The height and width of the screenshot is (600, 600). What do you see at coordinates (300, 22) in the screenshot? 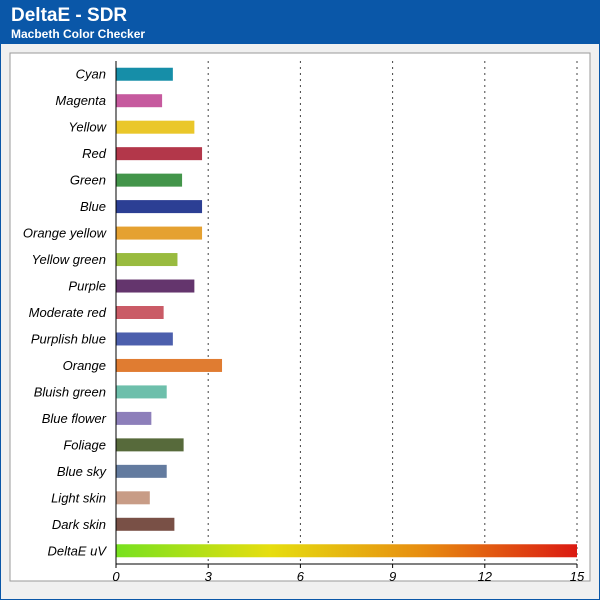
I see `chart-header: DeltaE - SDR Macbeth Color Checker` at bounding box center [300, 22].